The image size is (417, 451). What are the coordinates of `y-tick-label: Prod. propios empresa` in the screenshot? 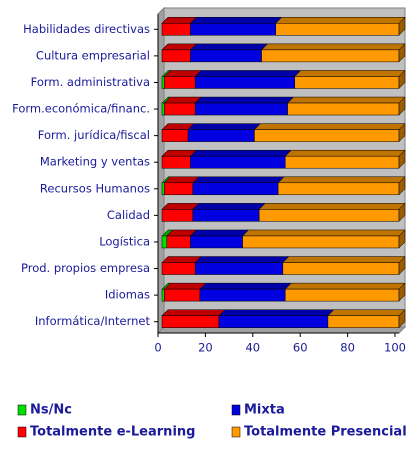 It's located at (85, 268).